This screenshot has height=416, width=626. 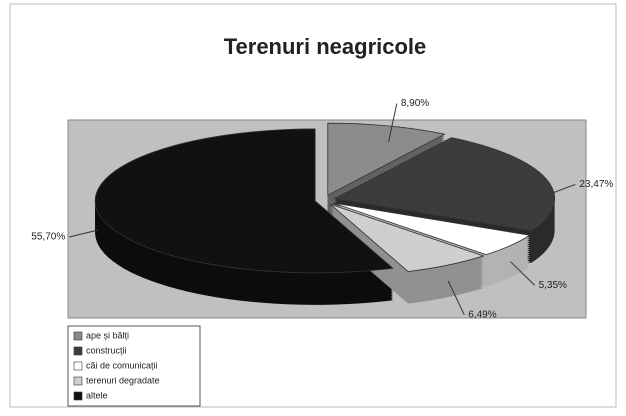 What do you see at coordinates (106, 350) in the screenshot?
I see `legend-label: construcții` at bounding box center [106, 350].